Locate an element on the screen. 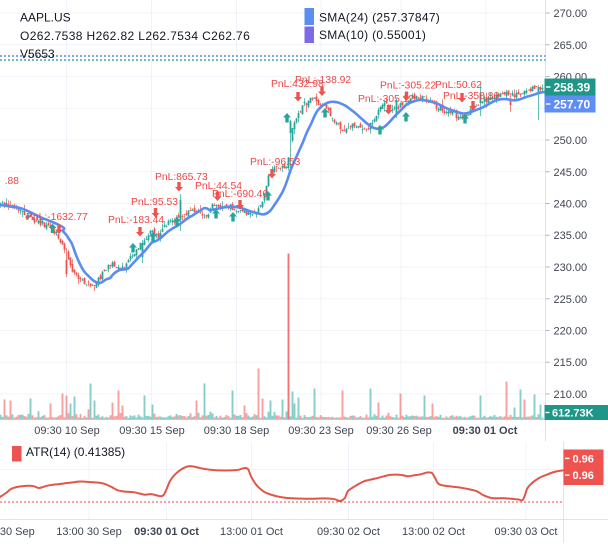  svg-text: 09:30 02 Oct is located at coordinates (348, 532).